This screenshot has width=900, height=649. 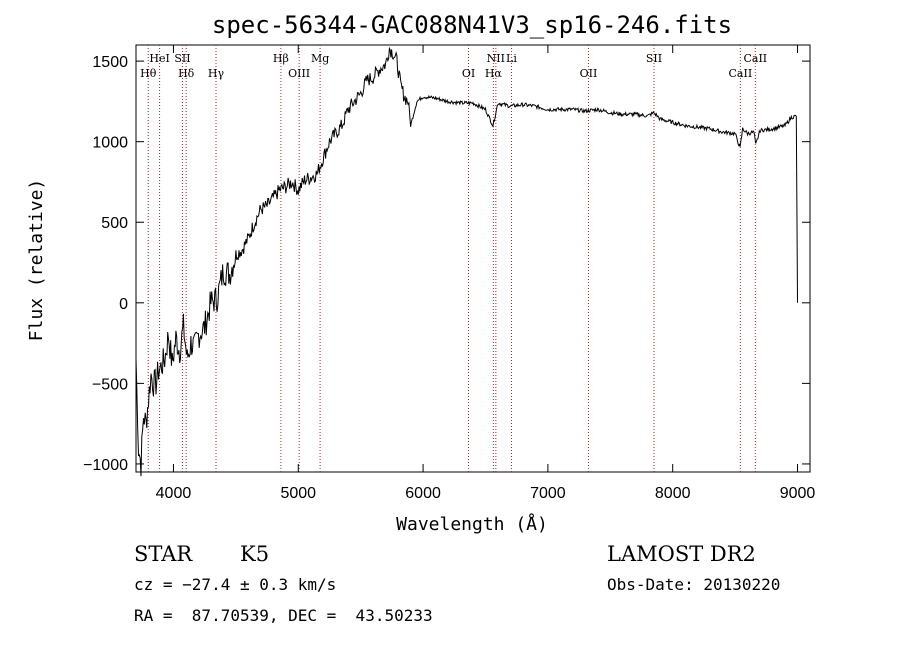 What do you see at coordinates (110, 384) in the screenshot?
I see `y-tick-label: −500` at bounding box center [110, 384].